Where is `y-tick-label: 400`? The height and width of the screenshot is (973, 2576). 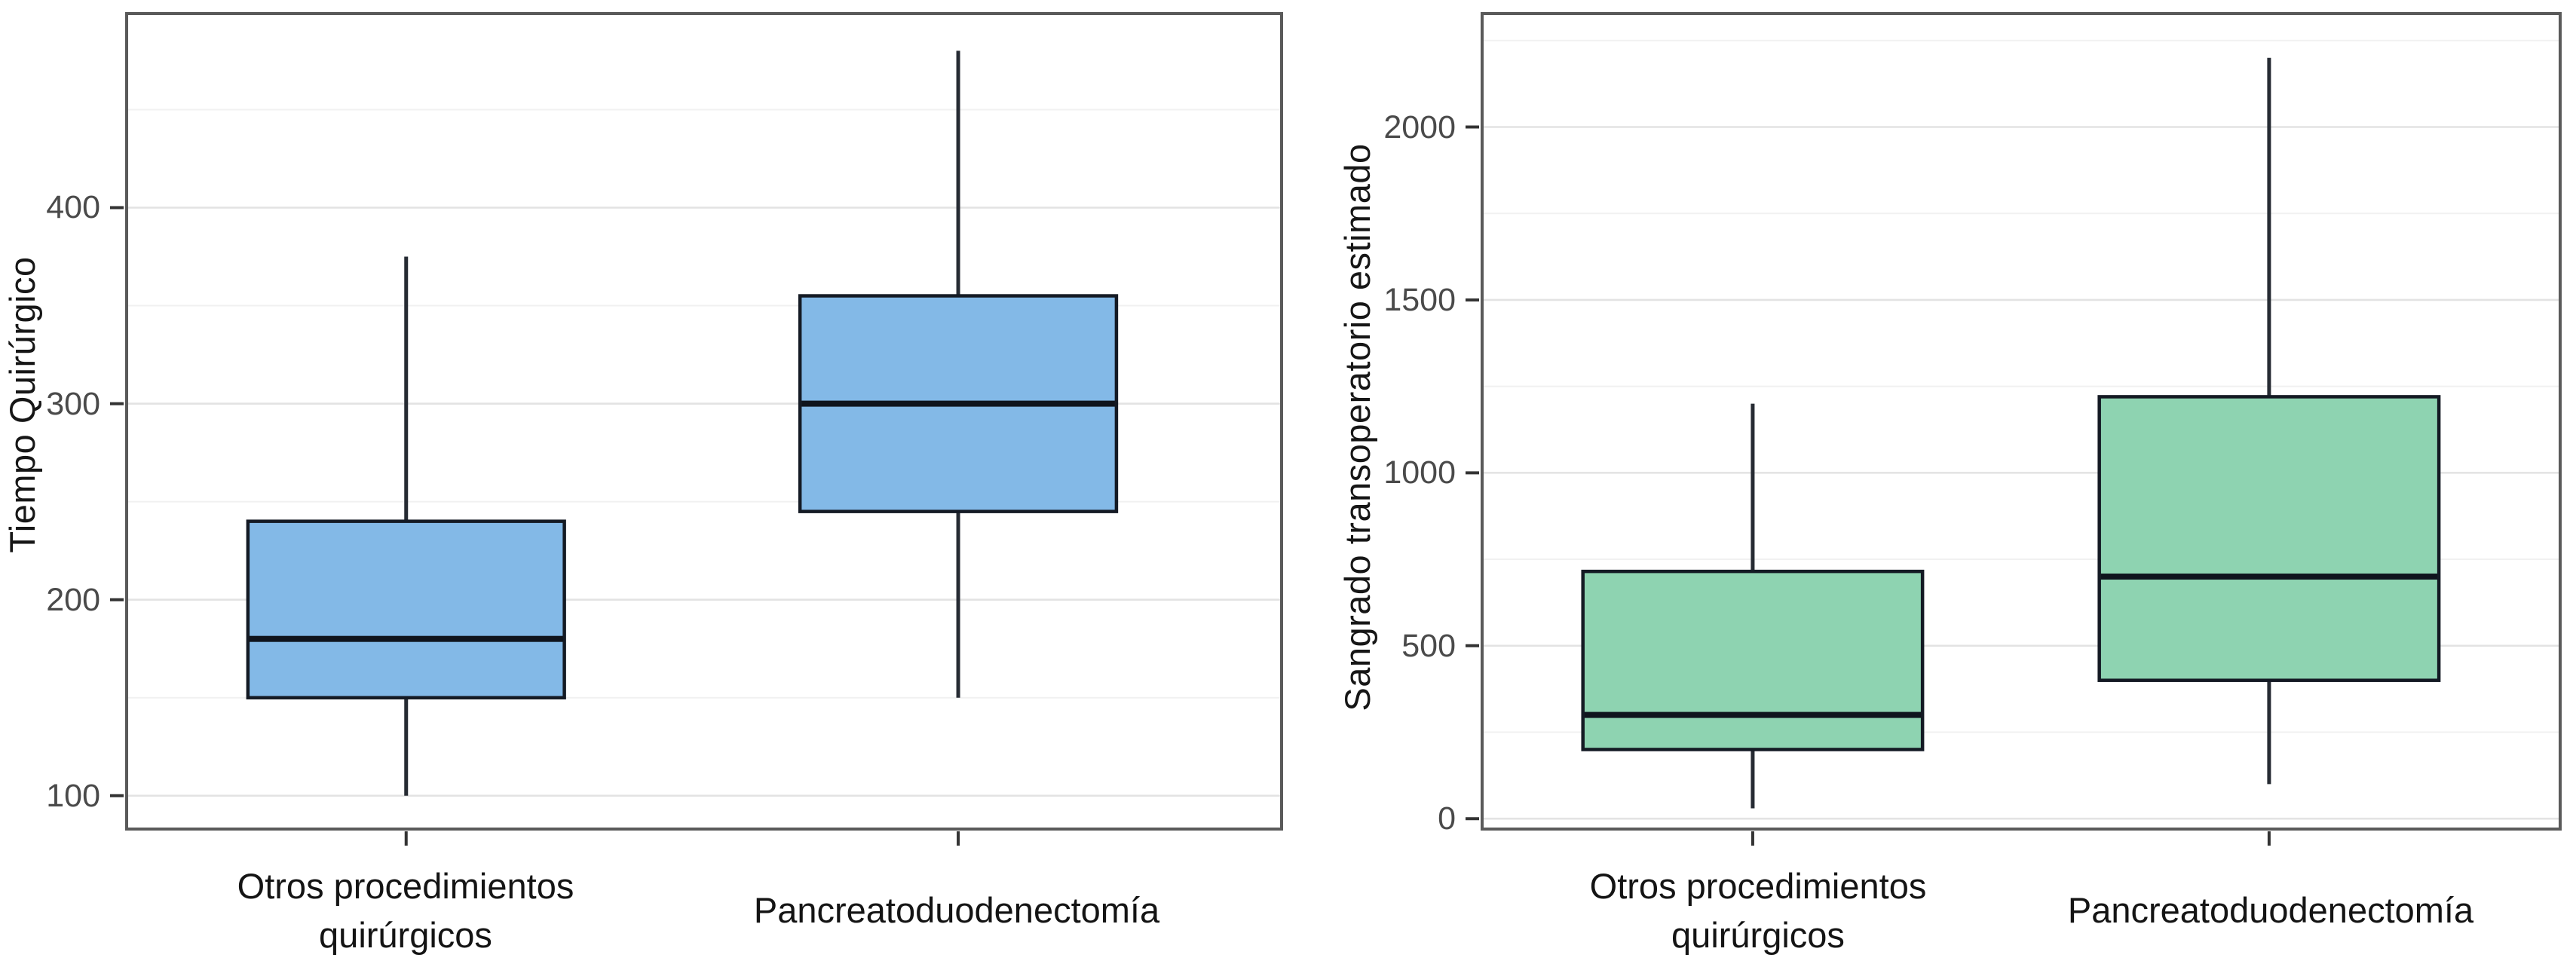 y-tick-label: 400 is located at coordinates (73, 207).